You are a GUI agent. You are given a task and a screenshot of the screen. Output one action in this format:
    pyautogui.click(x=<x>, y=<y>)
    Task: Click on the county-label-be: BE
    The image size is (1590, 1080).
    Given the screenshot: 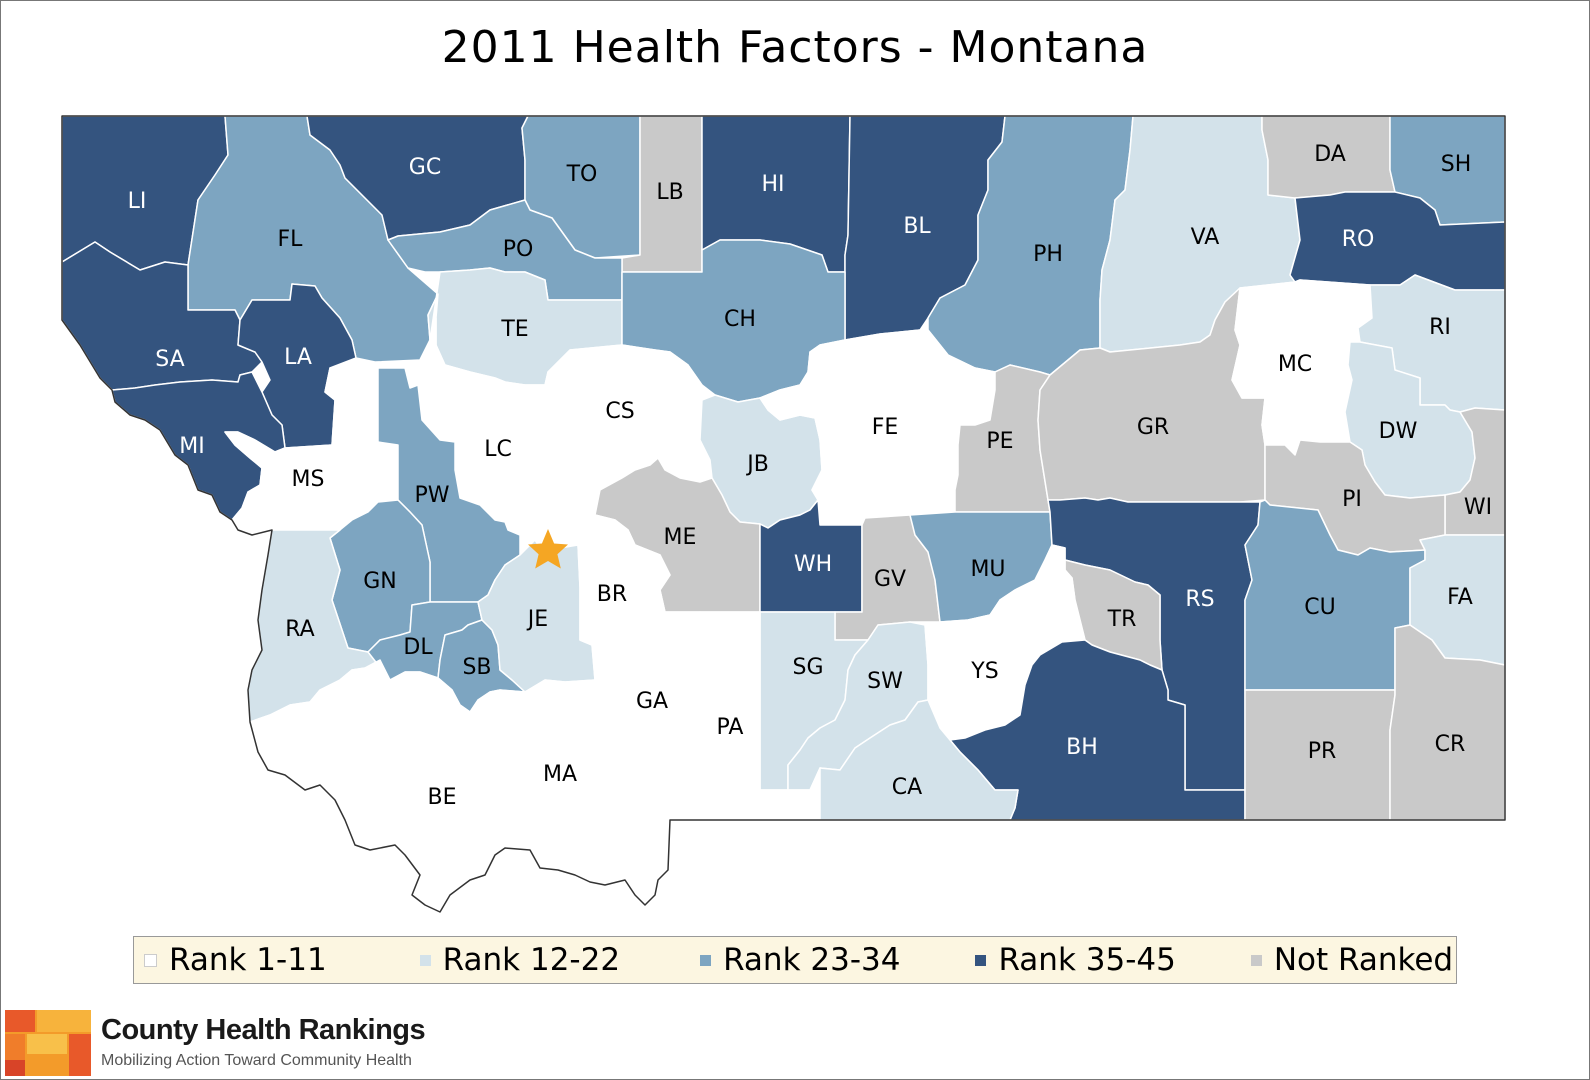 What is the action you would take?
    pyautogui.click(x=442, y=797)
    